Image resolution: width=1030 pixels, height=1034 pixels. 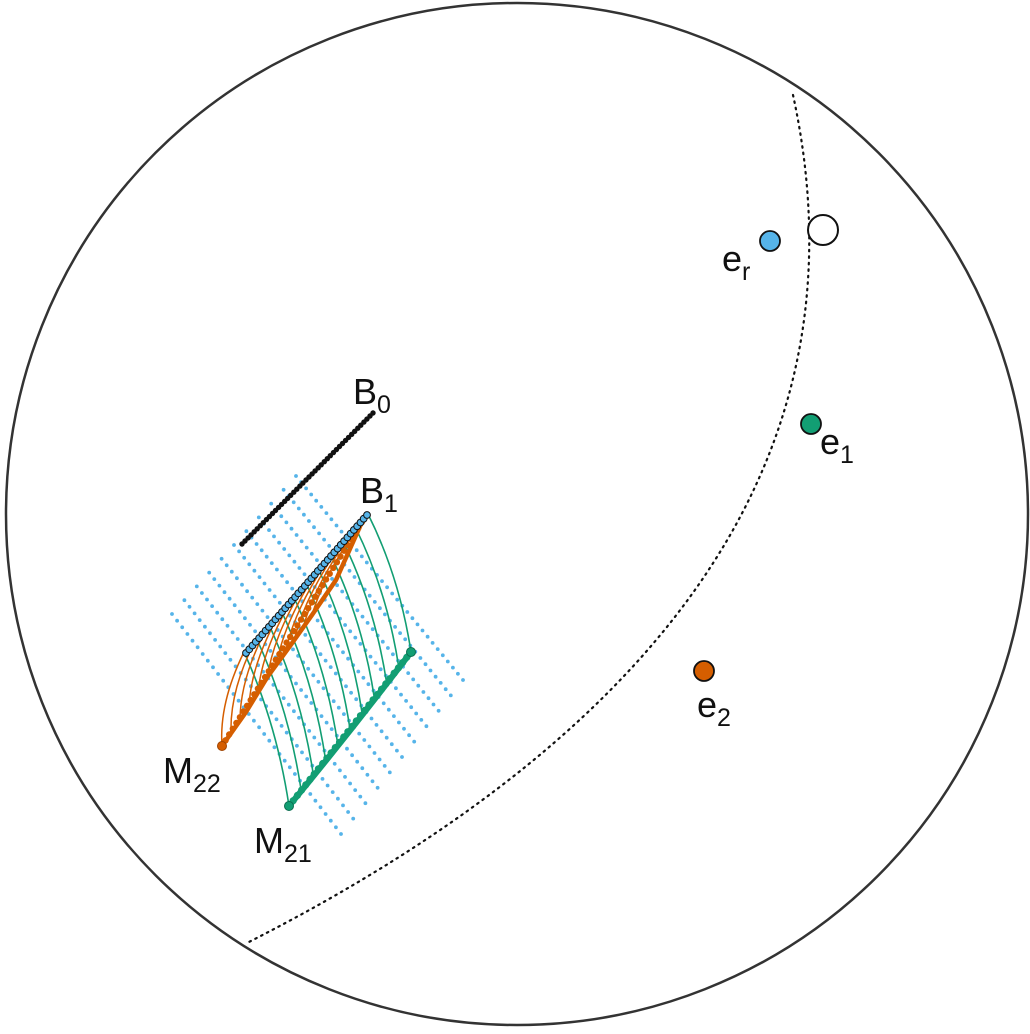 I want to click on label-b1: B1, so click(x=379, y=494).